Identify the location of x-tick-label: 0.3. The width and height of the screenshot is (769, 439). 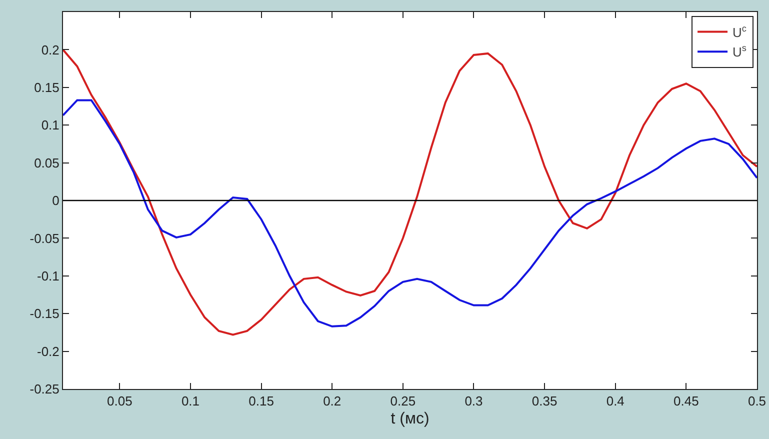
(473, 401).